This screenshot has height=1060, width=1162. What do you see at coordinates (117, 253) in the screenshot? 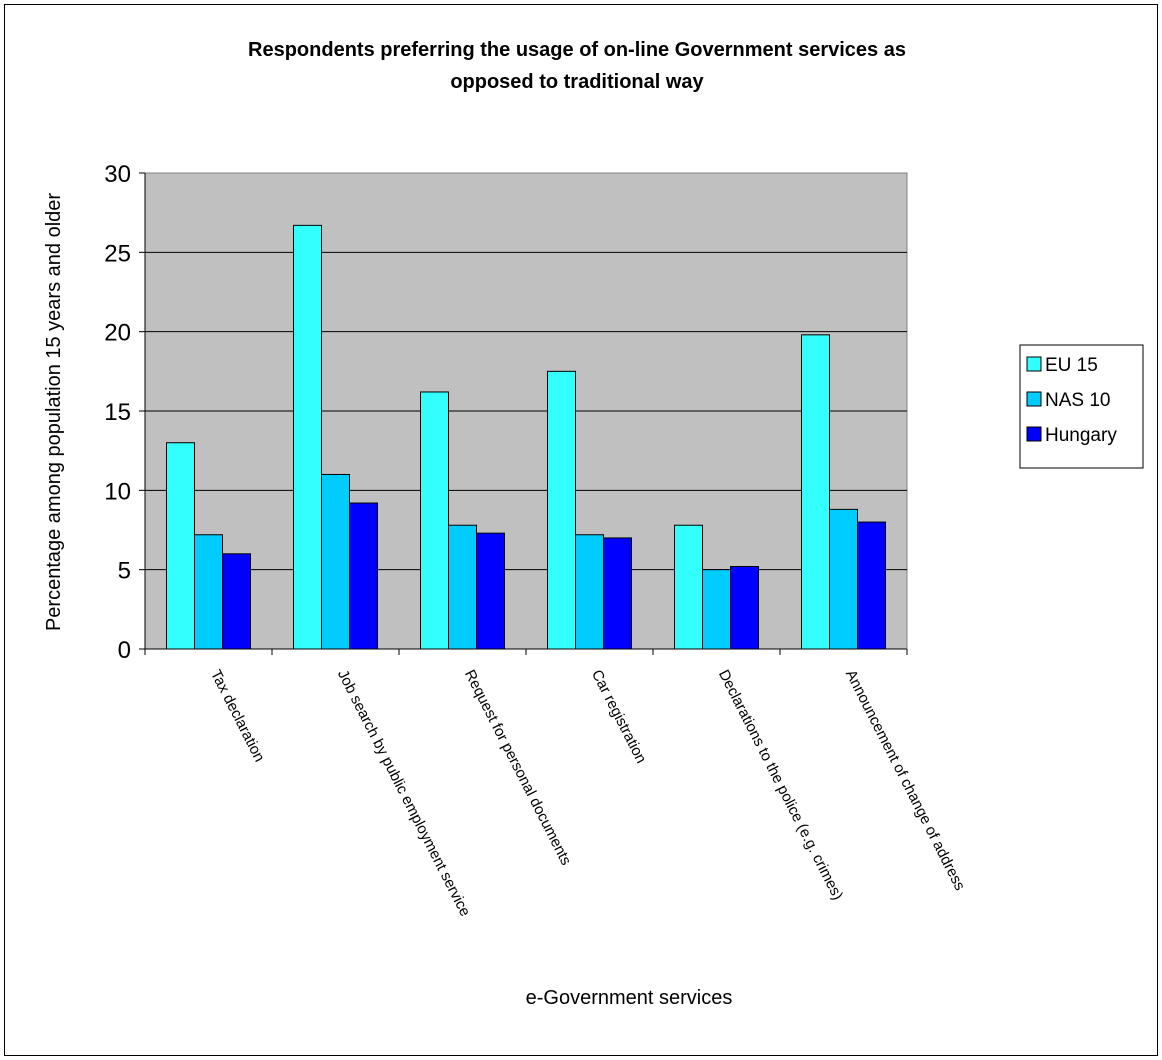
I see `y-tick-label: 25` at bounding box center [117, 253].